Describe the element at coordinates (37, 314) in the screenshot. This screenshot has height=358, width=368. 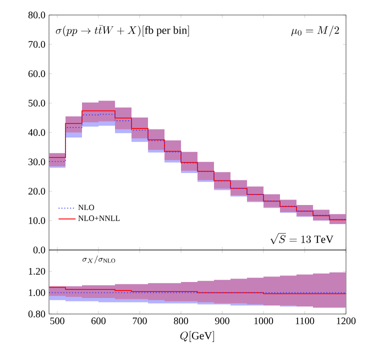
I see `y-tick-label: 0.80` at that location.